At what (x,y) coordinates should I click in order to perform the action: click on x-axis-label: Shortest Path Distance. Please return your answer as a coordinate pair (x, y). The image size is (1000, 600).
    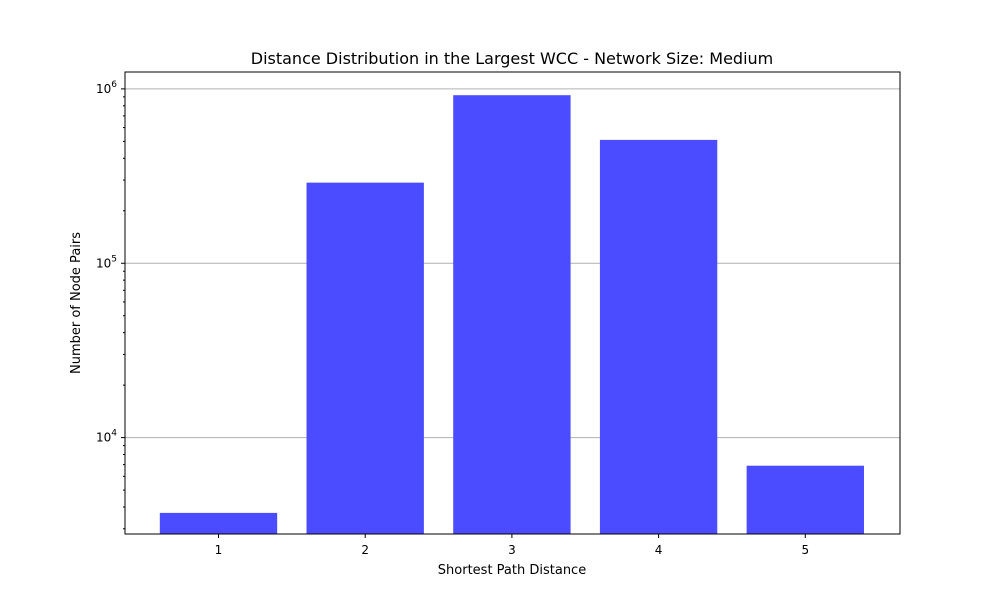
    Looking at the image, I should click on (512, 570).